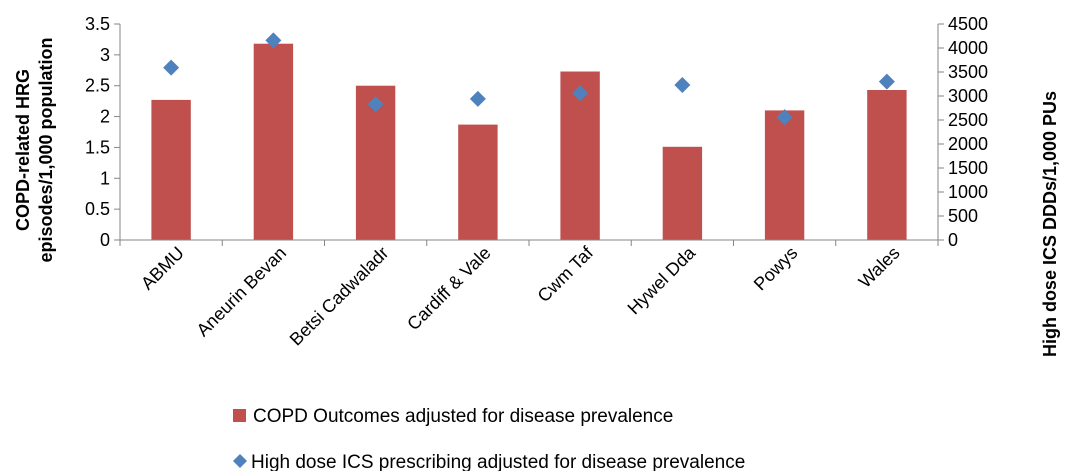  What do you see at coordinates (105, 117) in the screenshot?
I see `y-tick-label-4: 2` at bounding box center [105, 117].